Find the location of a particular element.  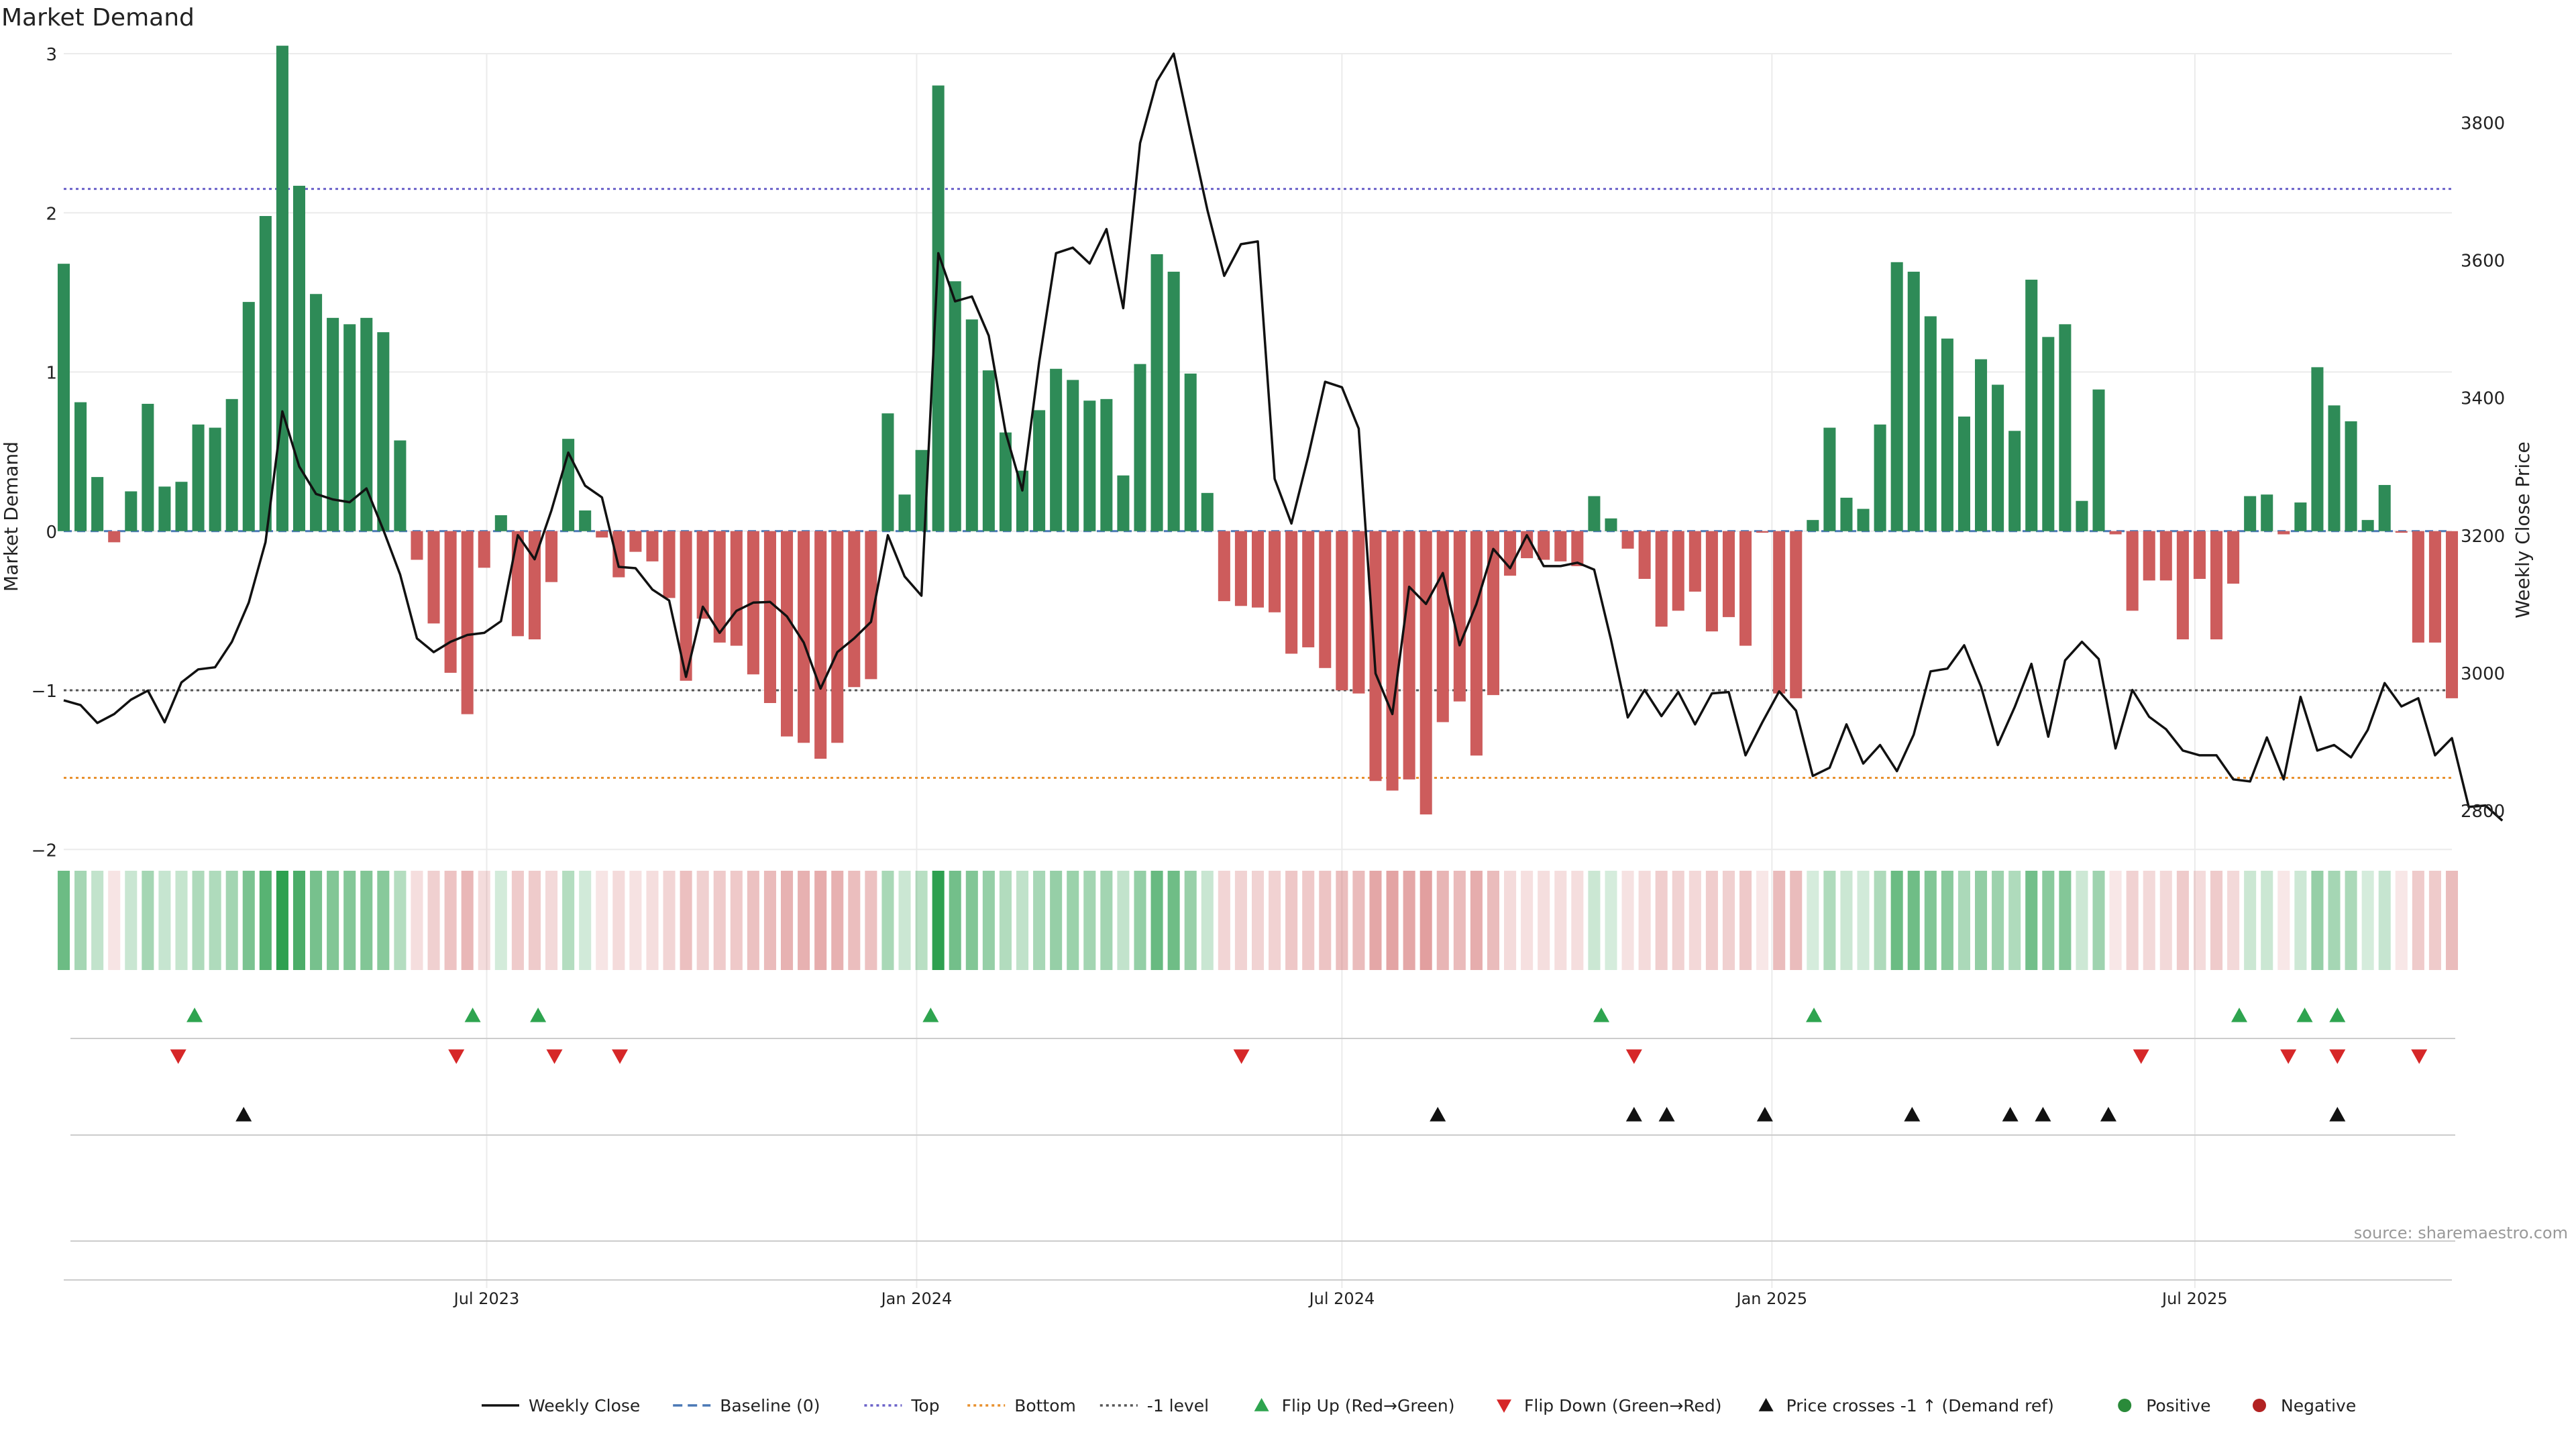

legend-item: Bottom is located at coordinates (1021, 1405).